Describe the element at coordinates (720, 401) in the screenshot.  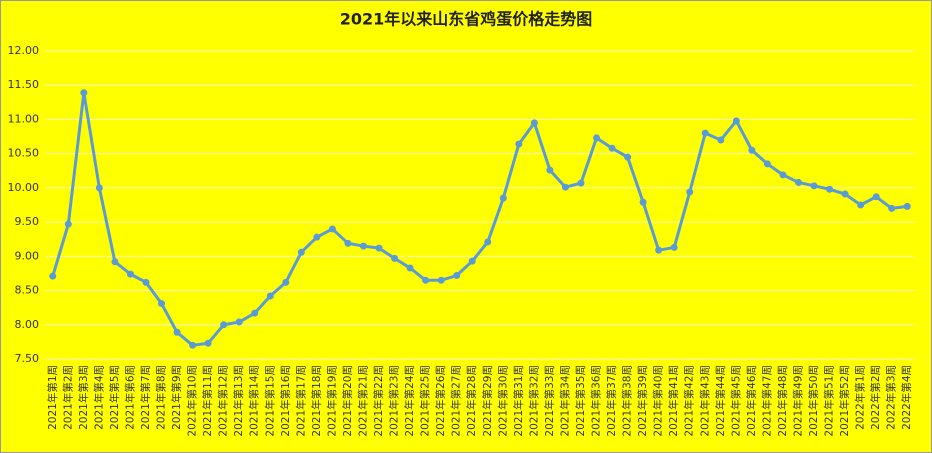
I see `x-tick-label: 2021年第44周` at that location.